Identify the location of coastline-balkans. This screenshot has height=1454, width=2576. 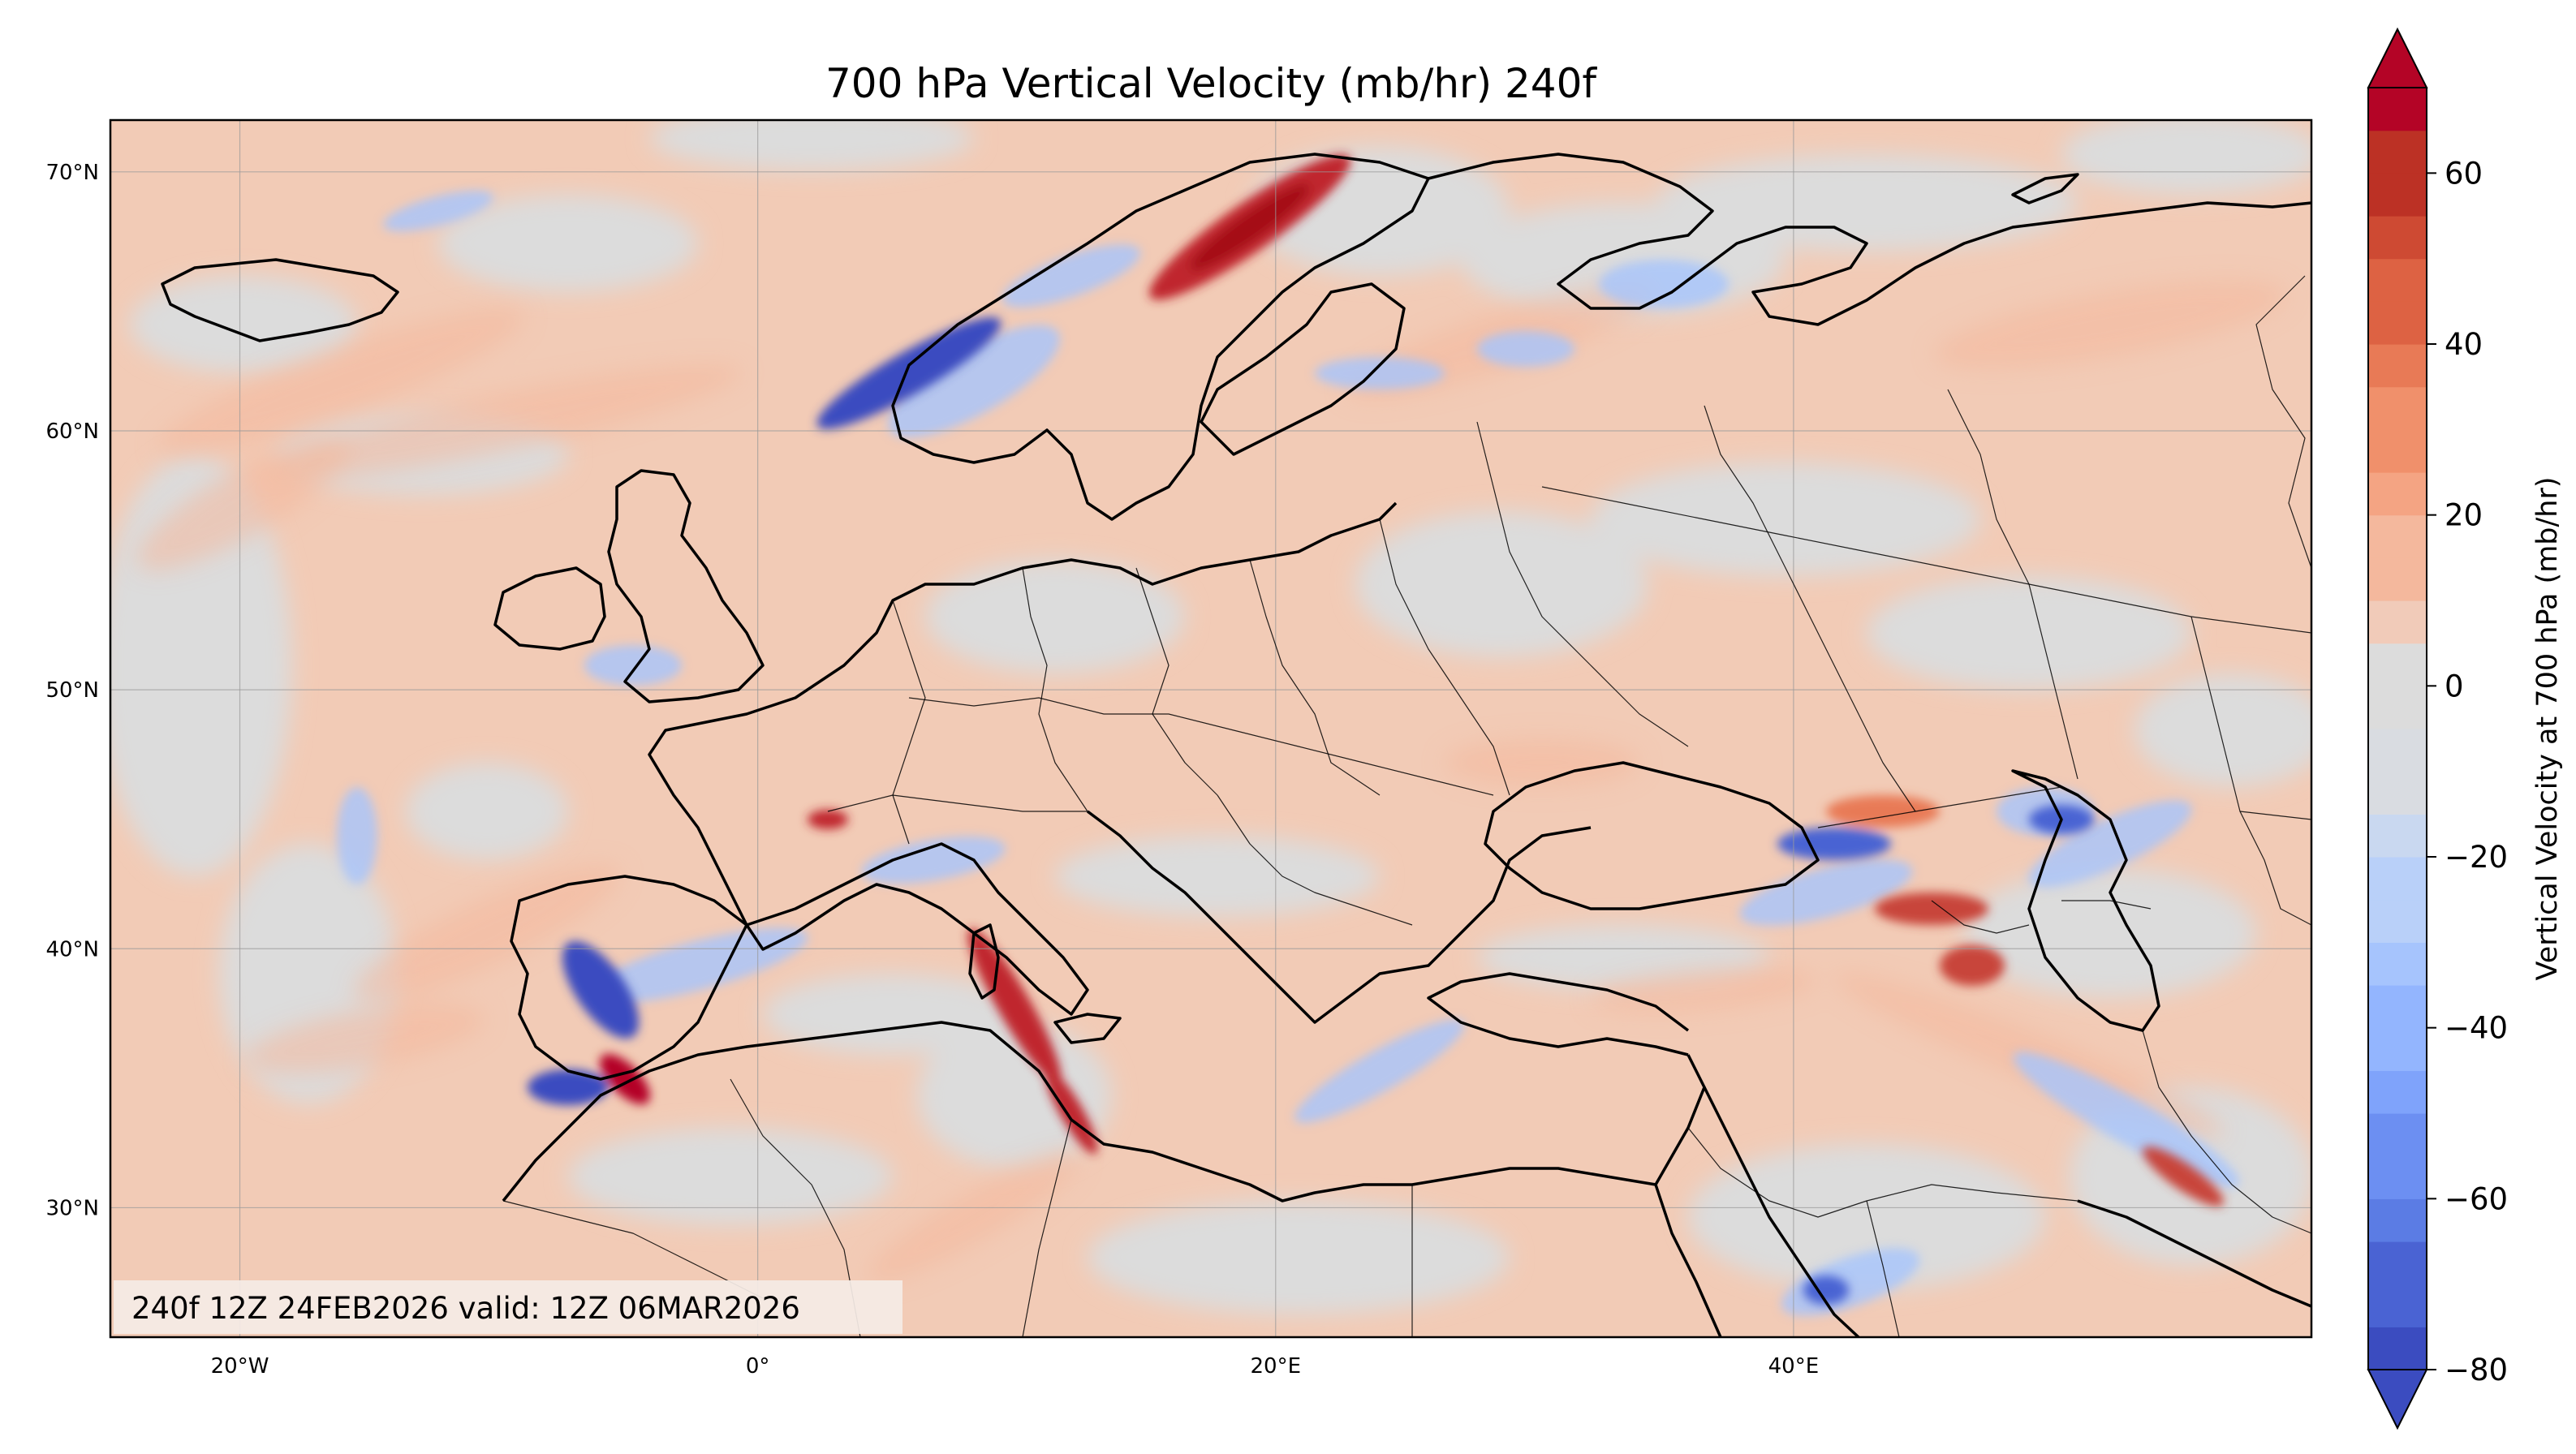
(1339, 917).